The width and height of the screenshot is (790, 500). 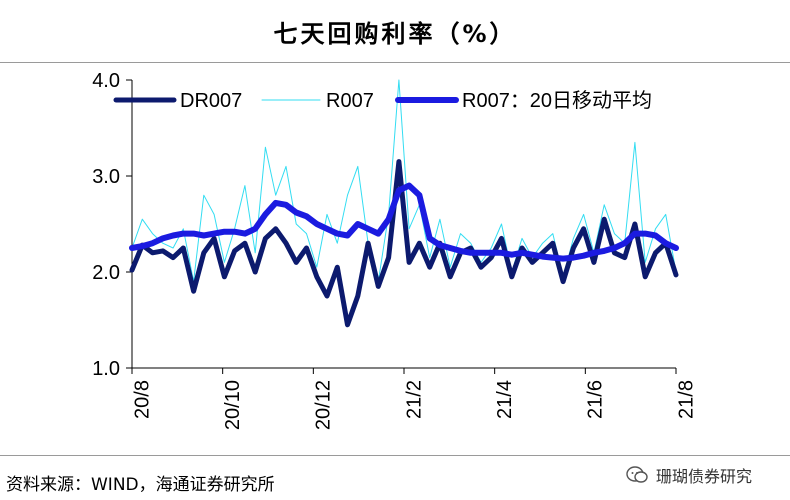 What do you see at coordinates (704, 476) in the screenshot?
I see `watermark-text: 珊瑚债券研究` at bounding box center [704, 476].